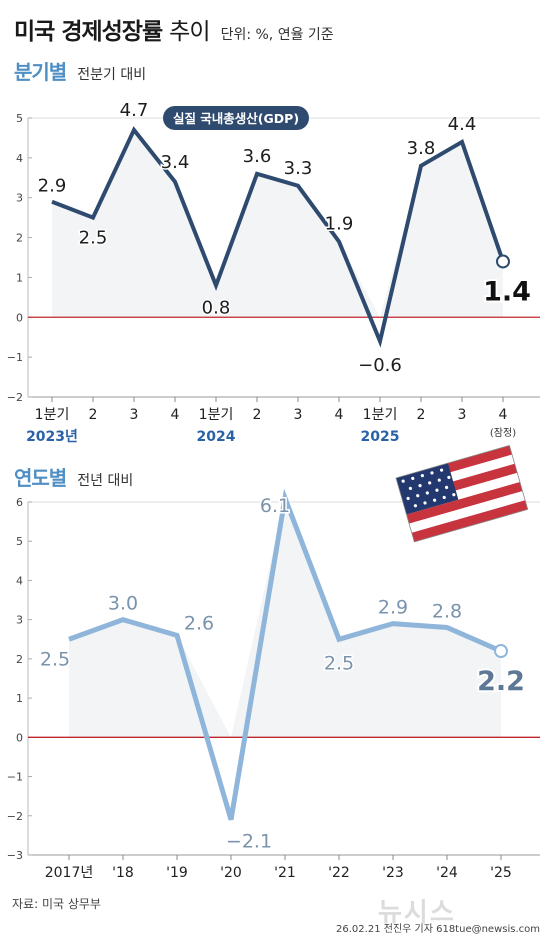  Describe the element at coordinates (257, 156) in the screenshot. I see `data-label: 3.6` at that location.